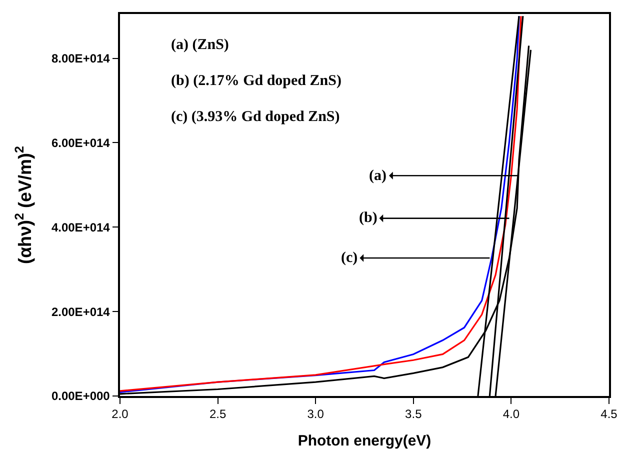  What do you see at coordinates (255, 117) in the screenshot?
I see `annotation: (c) (3.93% Gd doped ZnS)` at bounding box center [255, 117].